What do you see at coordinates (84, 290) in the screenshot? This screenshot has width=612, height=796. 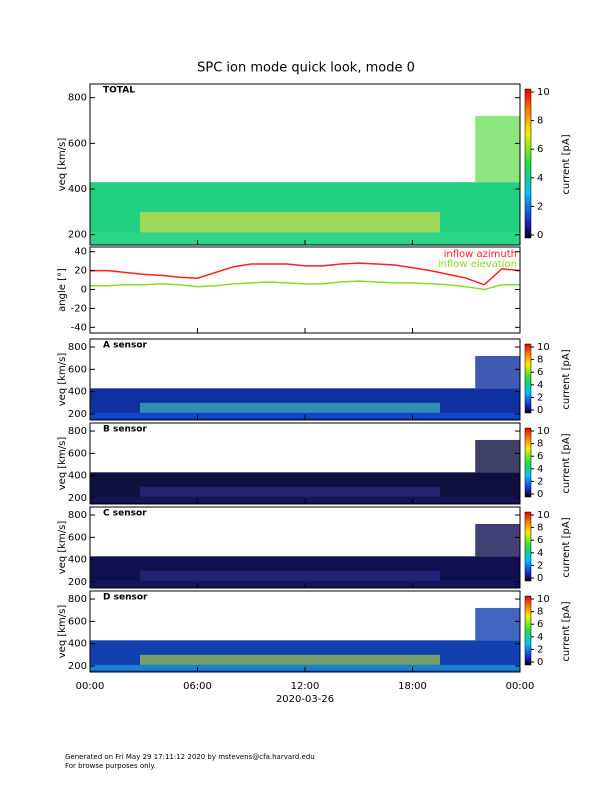 I see `y-tick-label: 0` at bounding box center [84, 290].